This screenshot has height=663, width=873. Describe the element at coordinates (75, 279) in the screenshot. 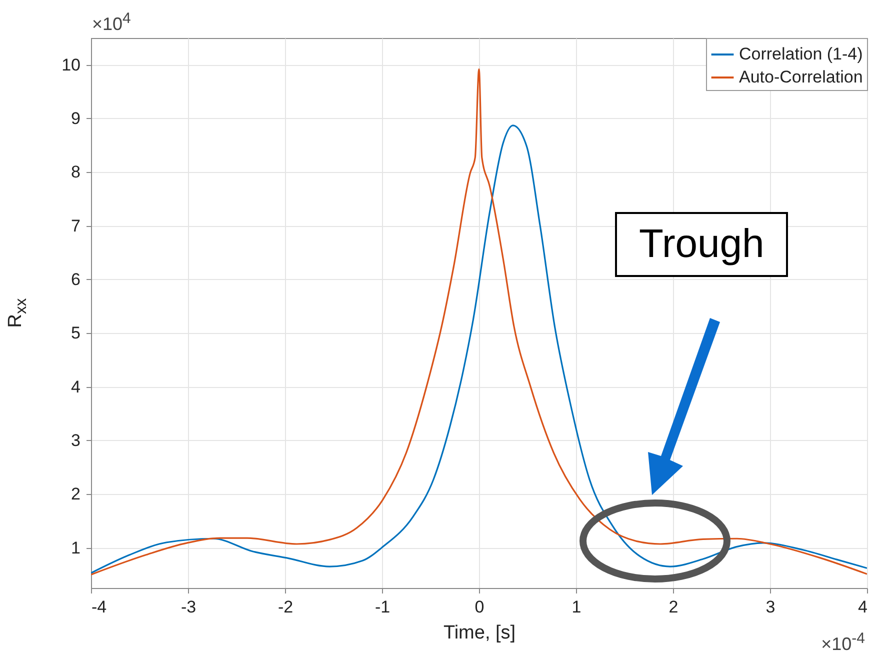

I see `y-tick-label: 6` at that location.